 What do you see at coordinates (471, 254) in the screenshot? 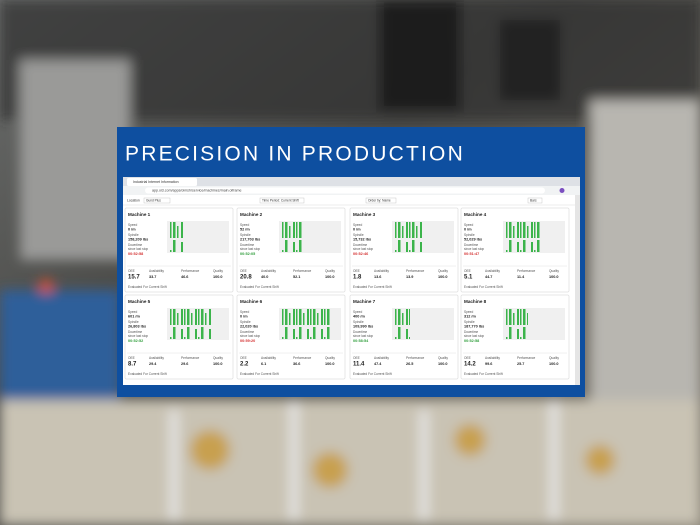
I see `downtime-value: 00:51:47` at bounding box center [471, 254].